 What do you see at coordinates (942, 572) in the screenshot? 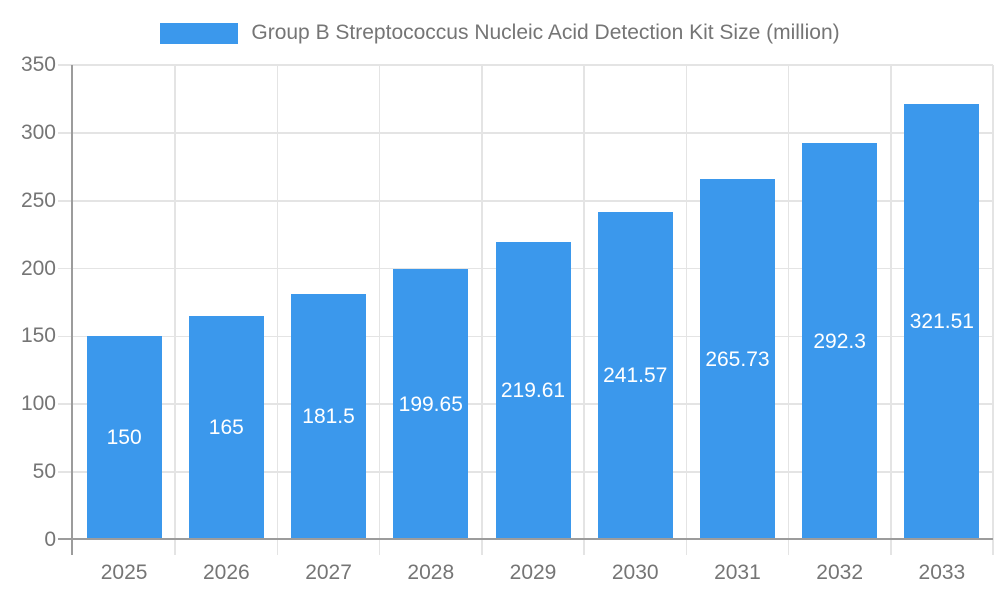
I see `x-axis-label: 2033` at bounding box center [942, 572].